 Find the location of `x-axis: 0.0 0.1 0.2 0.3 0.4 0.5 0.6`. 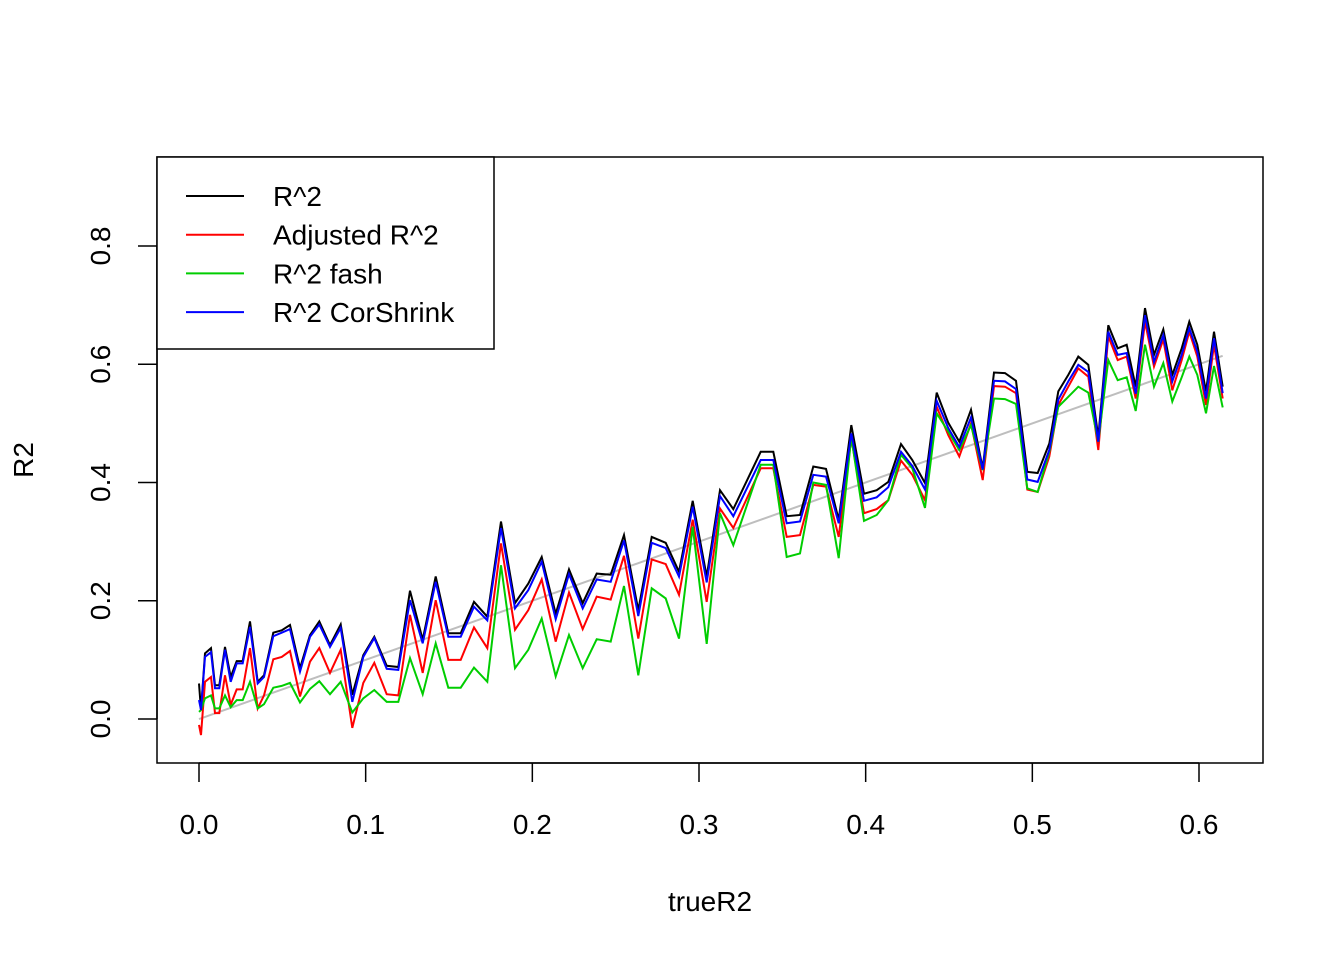

x-axis: 0.0 0.1 0.2 0.3 0.4 0.5 0.6 is located at coordinates (699, 801).